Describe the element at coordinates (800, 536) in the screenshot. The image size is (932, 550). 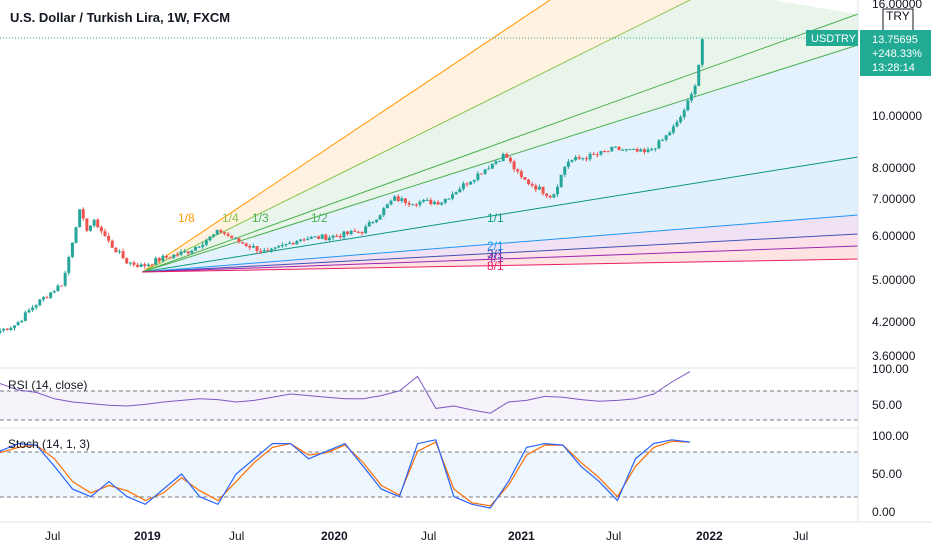
I see `time-tick: Jul` at that location.